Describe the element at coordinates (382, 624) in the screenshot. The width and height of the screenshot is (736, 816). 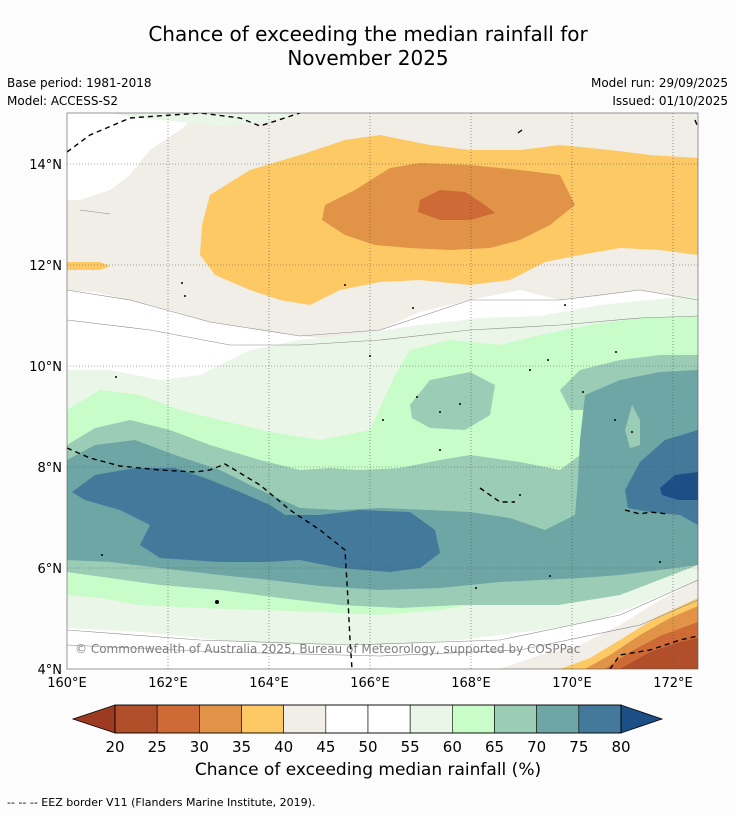
I see `contour-south-white` at that location.